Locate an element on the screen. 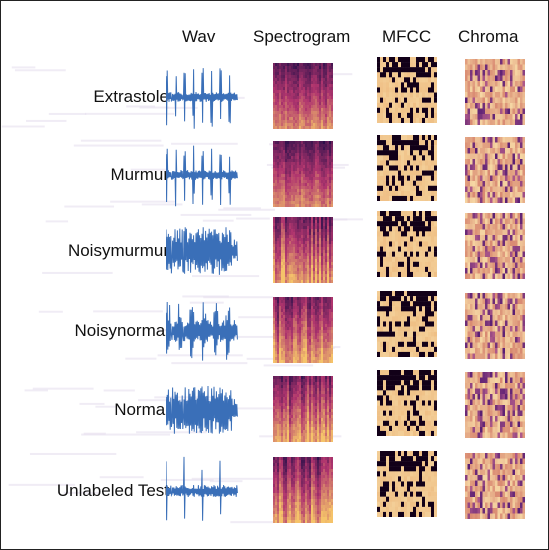 This screenshot has height=550, width=549. row-label-extrastole: Extrastole is located at coordinates (131, 96).